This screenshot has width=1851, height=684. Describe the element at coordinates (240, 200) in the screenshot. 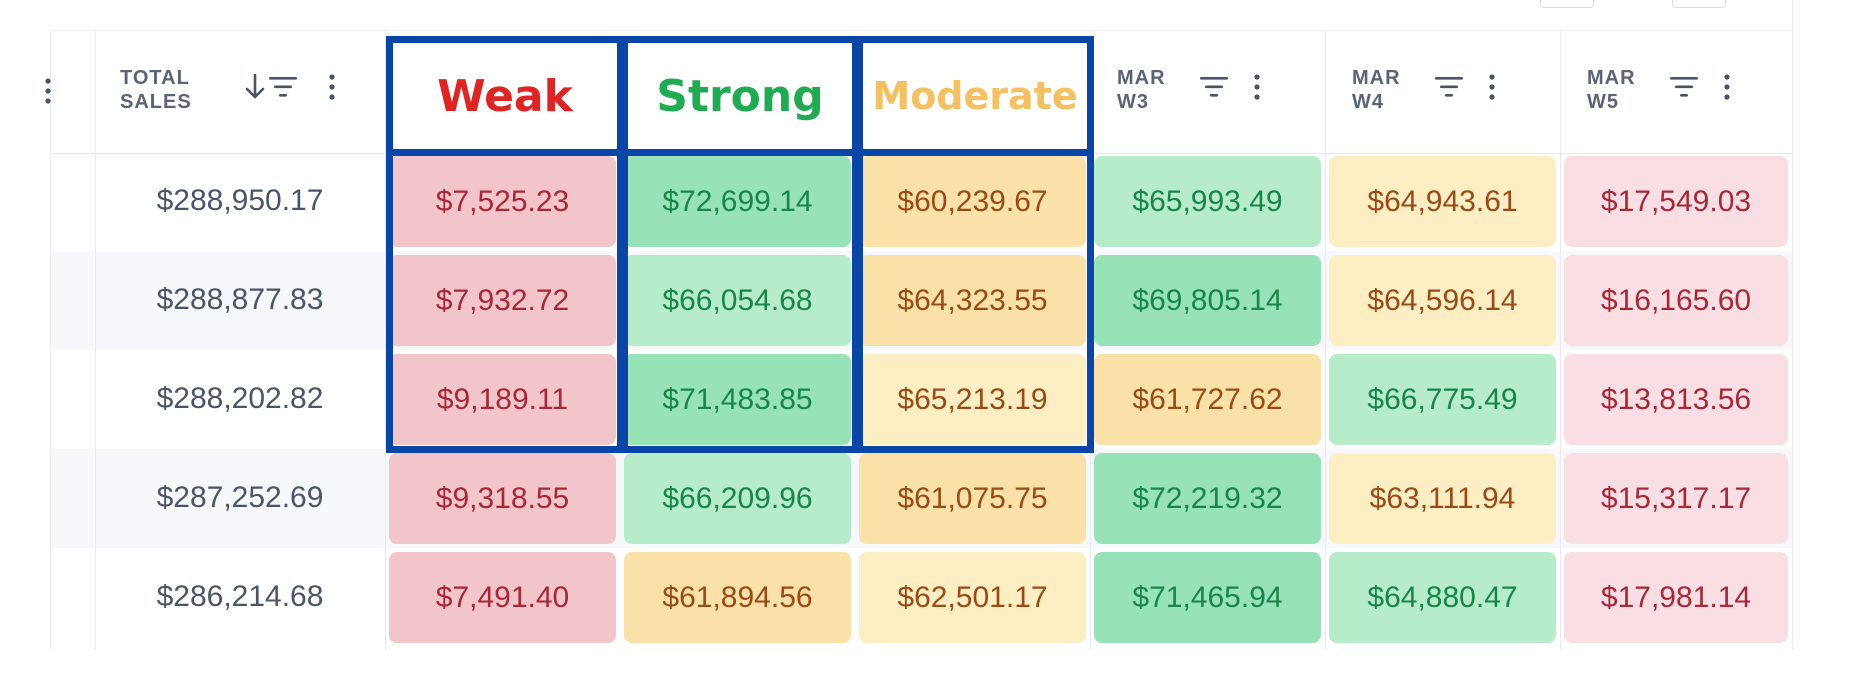

I see `total-sales-value: $288,950.17` at that location.